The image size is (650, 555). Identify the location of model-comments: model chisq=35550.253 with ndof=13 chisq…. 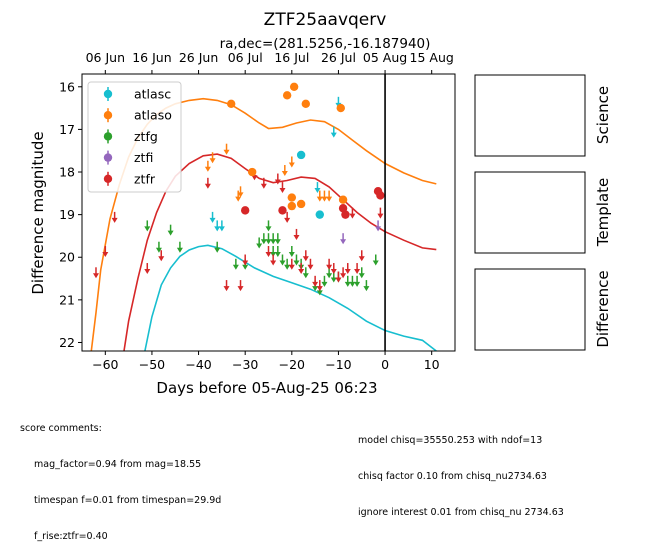
(461, 471).